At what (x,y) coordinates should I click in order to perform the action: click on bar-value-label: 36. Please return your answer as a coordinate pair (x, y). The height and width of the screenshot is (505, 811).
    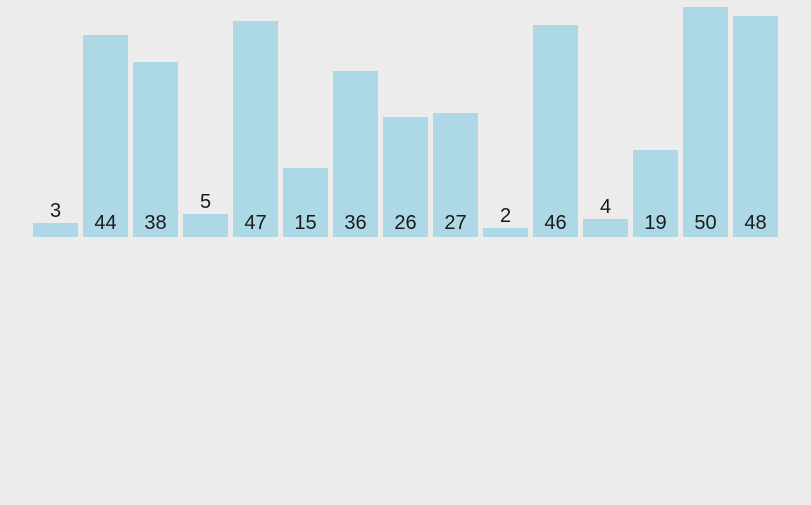
    Looking at the image, I should click on (355, 223).